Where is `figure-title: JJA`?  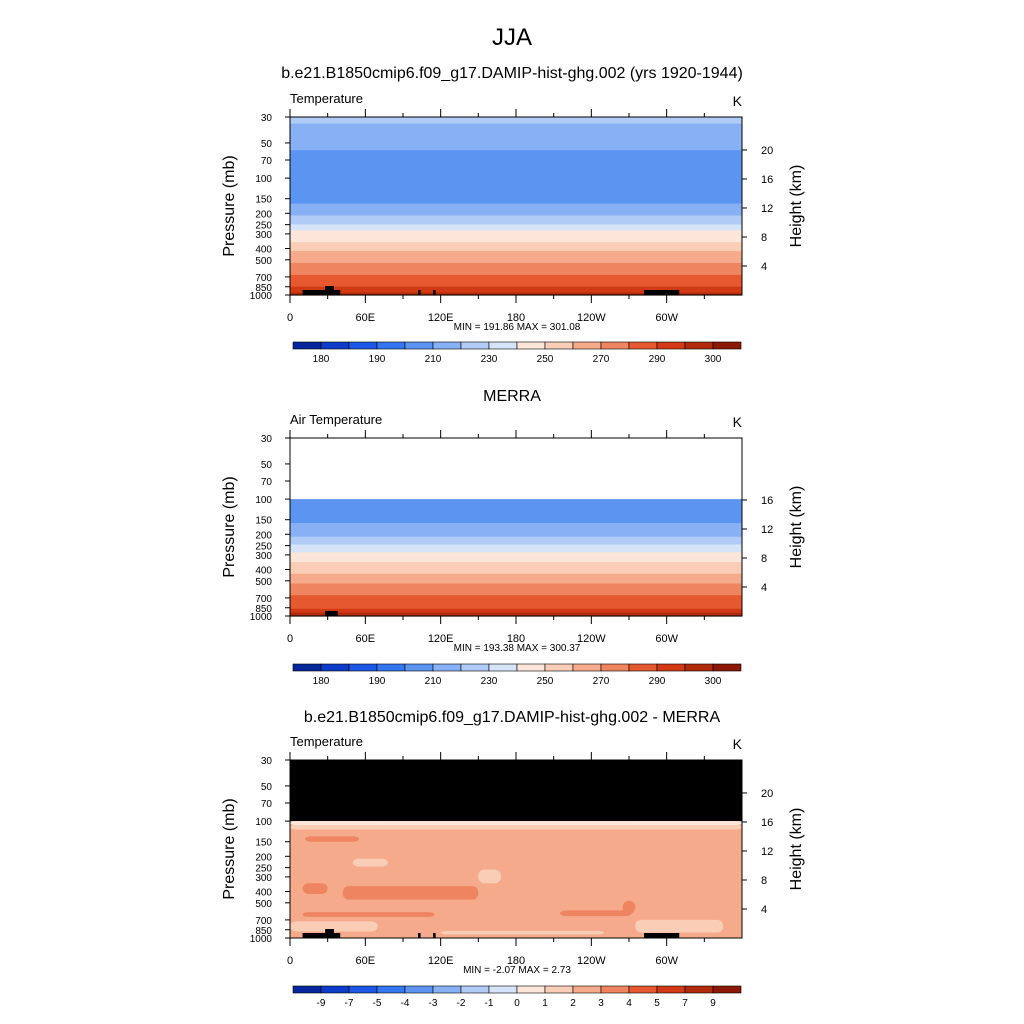
figure-title: JJA is located at coordinates (512, 37).